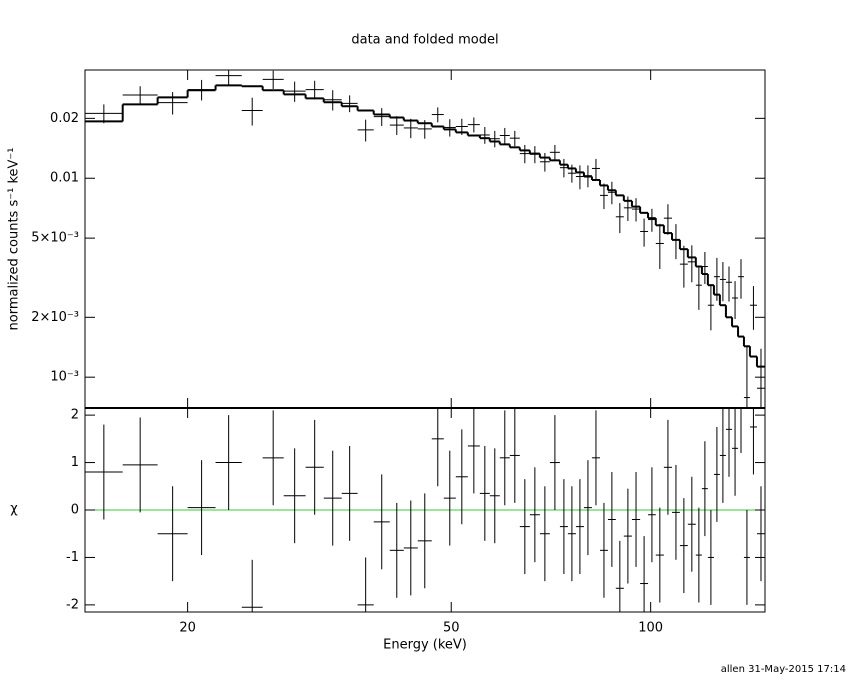 This screenshot has width=850, height=684. What do you see at coordinates (783, 669) in the screenshot?
I see `footer: allen 31-May-2015 17:14` at bounding box center [783, 669].